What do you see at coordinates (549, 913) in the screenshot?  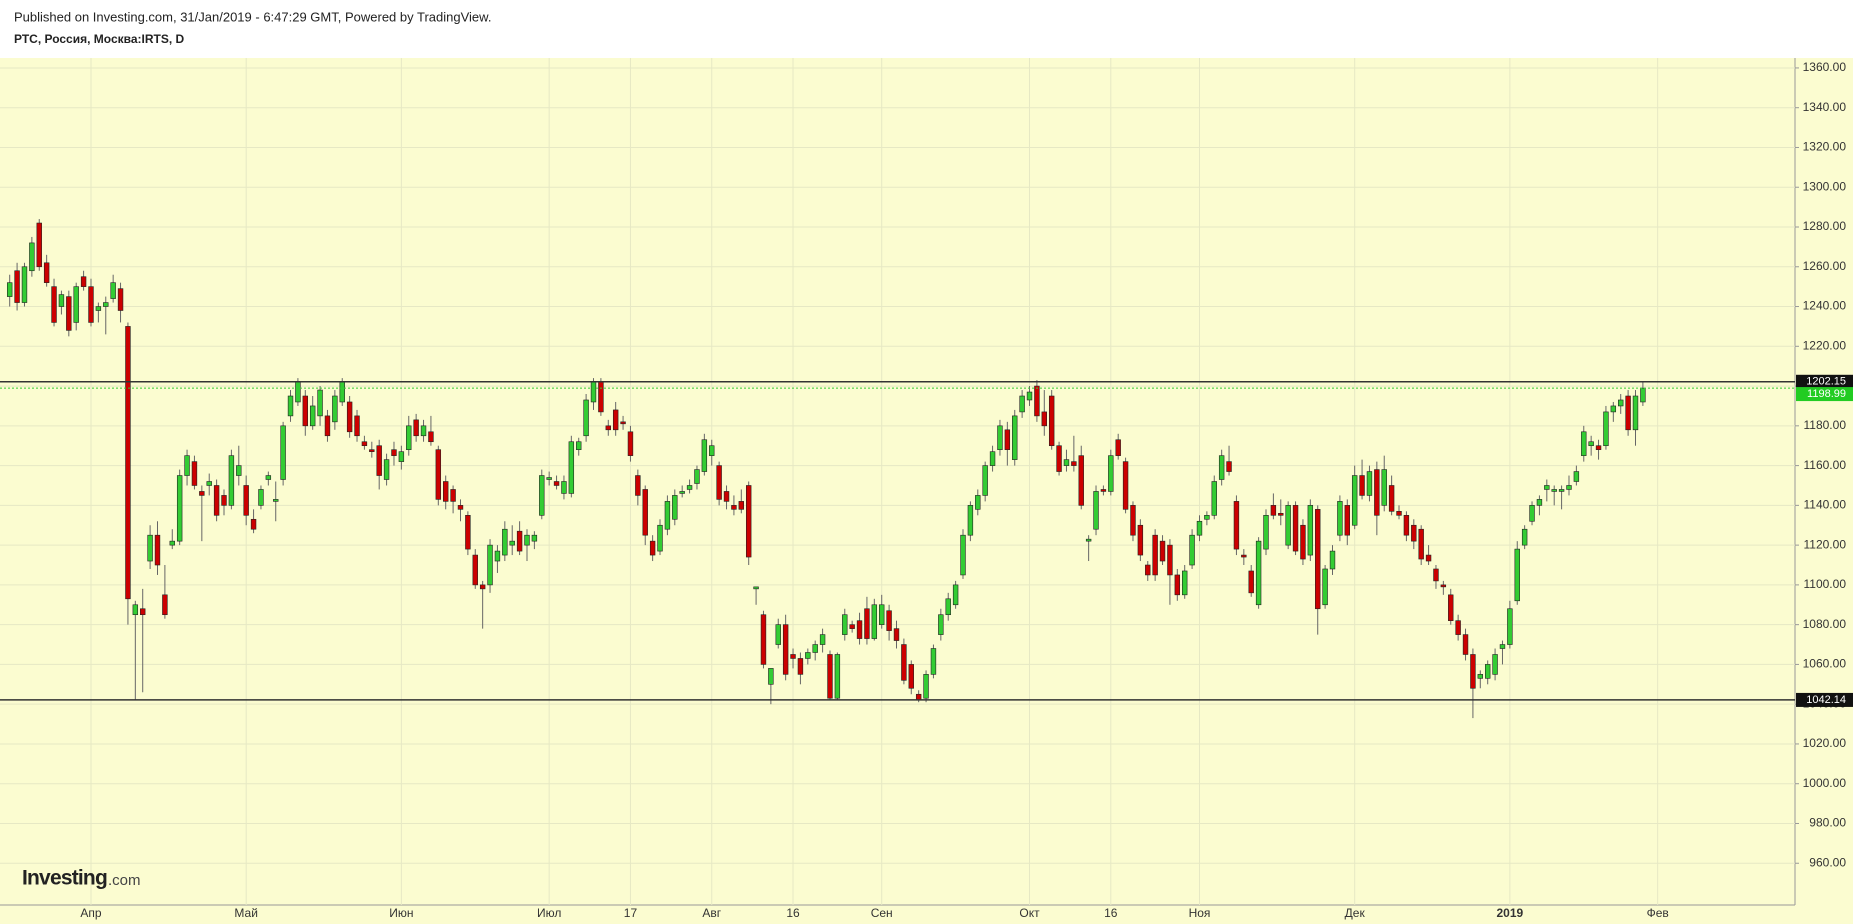 I see `x-tick-label: Июл` at bounding box center [549, 913].